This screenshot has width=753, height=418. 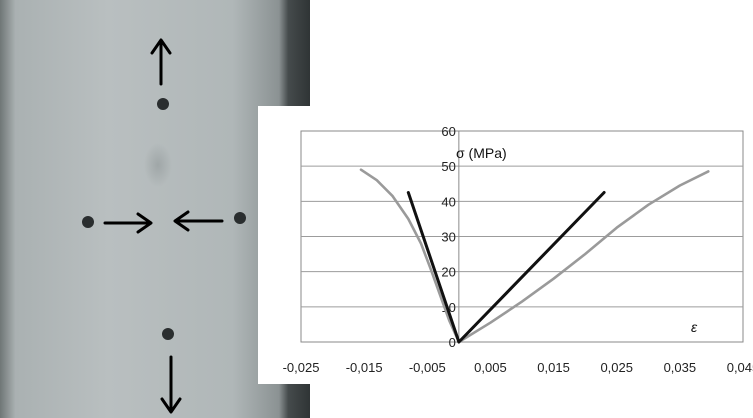 What do you see at coordinates (240, 218) in the screenshot?
I see `marker-dot-right` at bounding box center [240, 218].